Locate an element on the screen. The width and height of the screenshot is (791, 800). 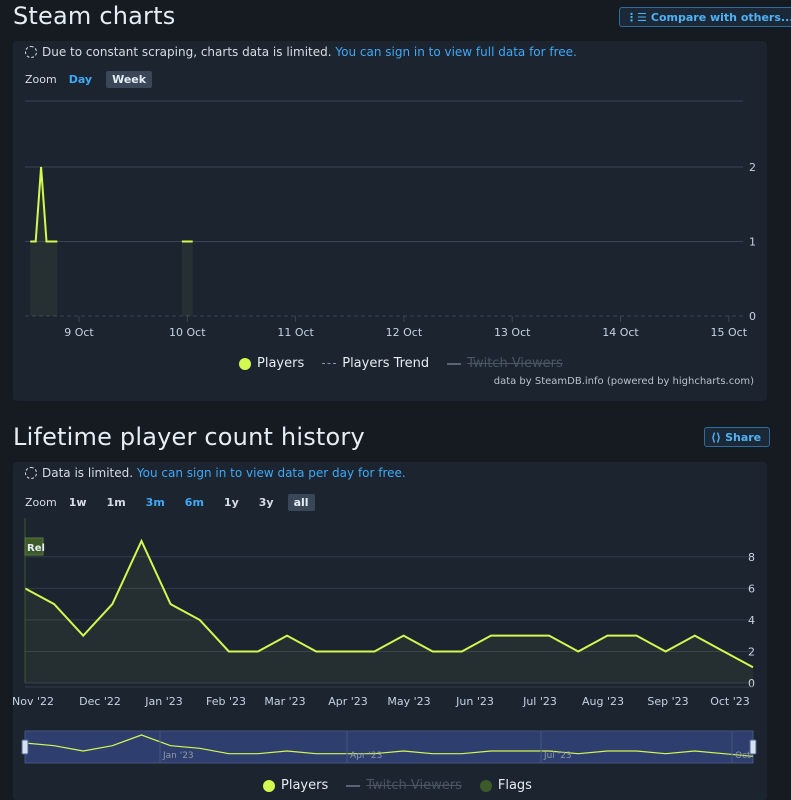
navigator-line is located at coordinates (389, 745).